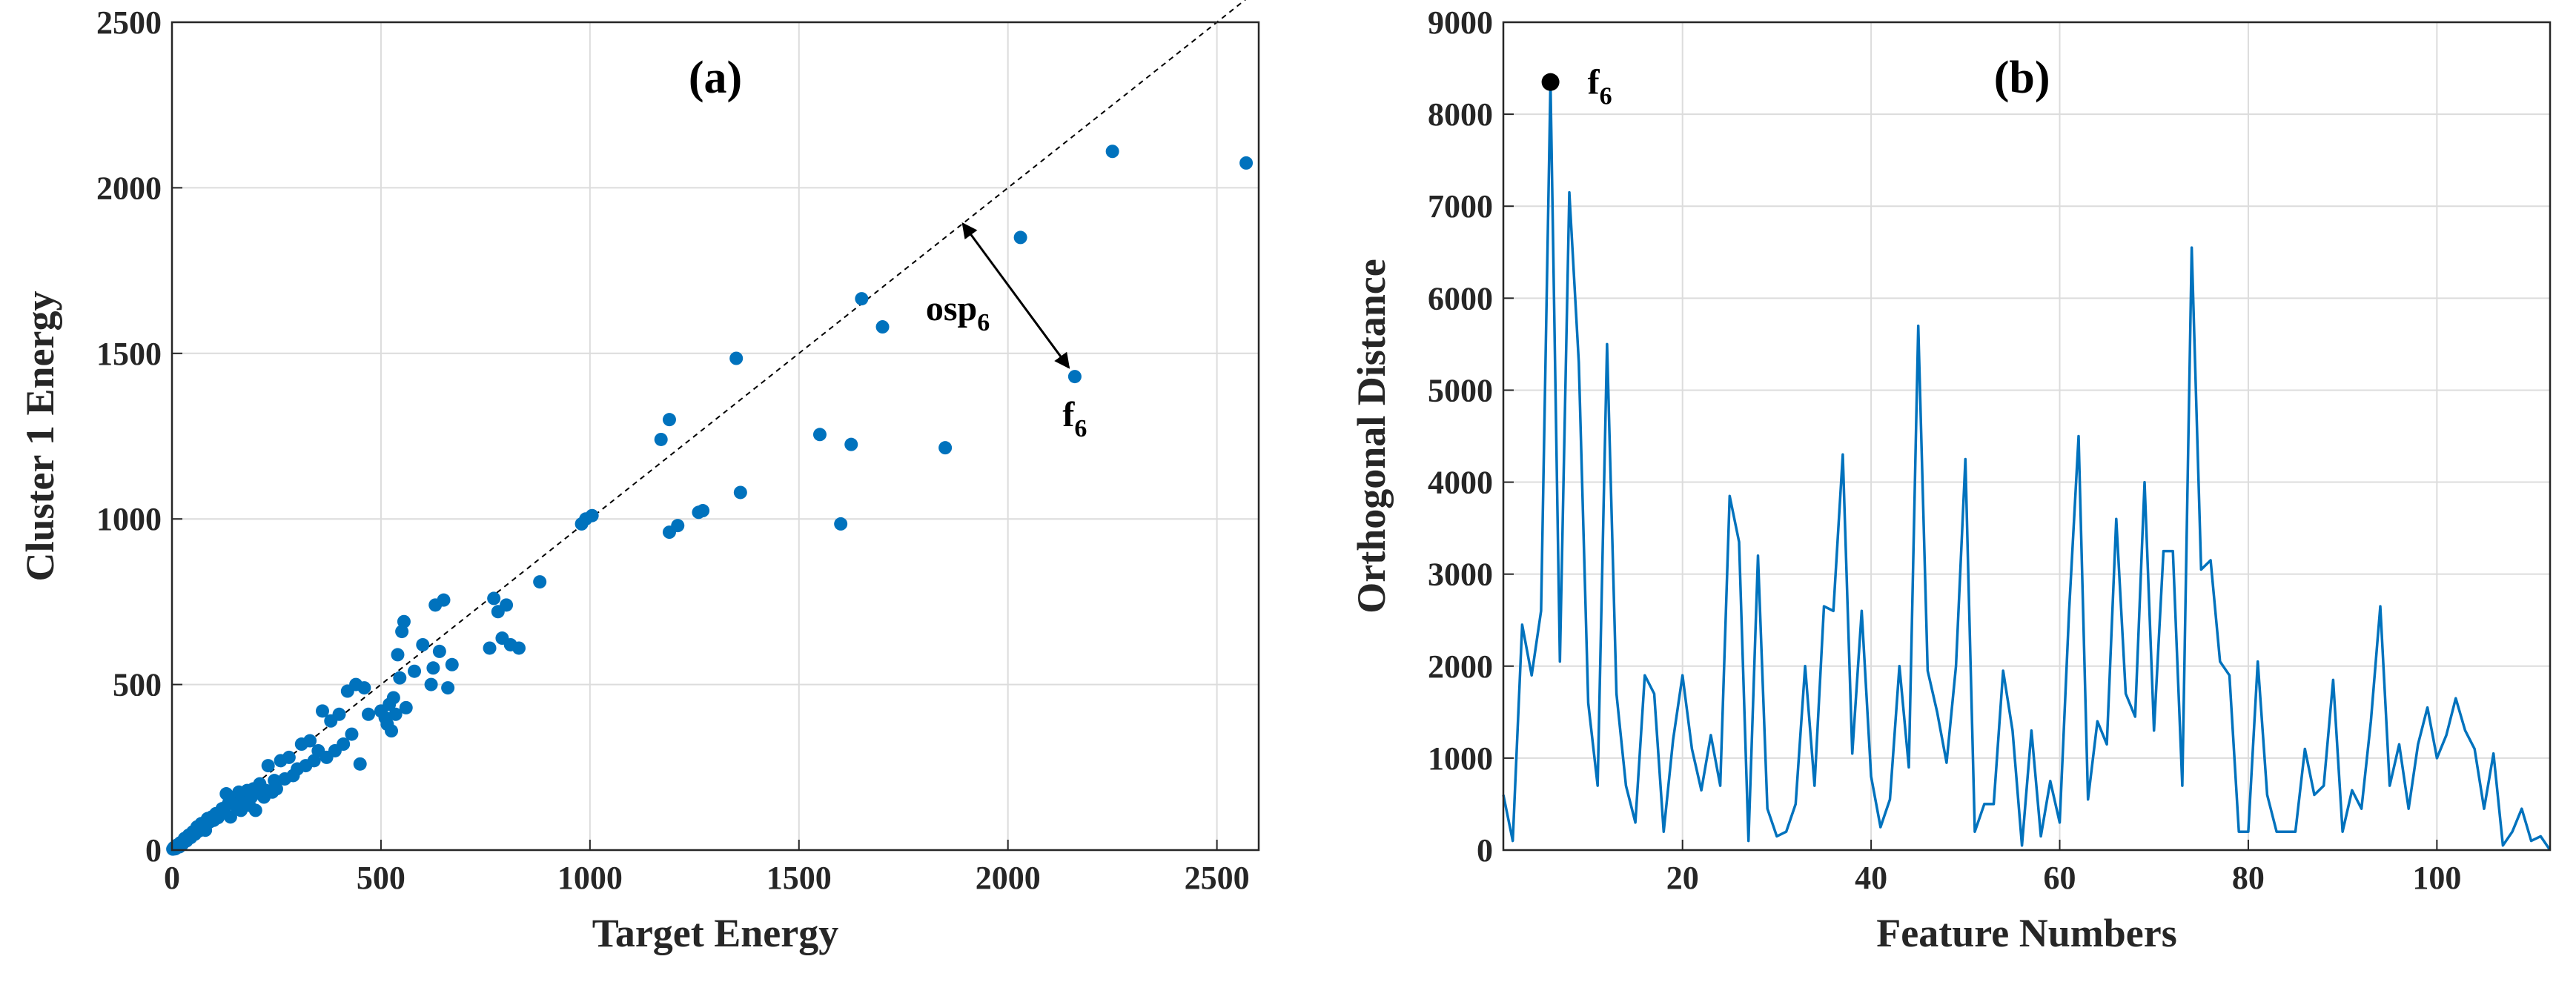 The width and height of the screenshot is (2576, 982). I want to click on a-y-tick-label: 500, so click(137, 685).